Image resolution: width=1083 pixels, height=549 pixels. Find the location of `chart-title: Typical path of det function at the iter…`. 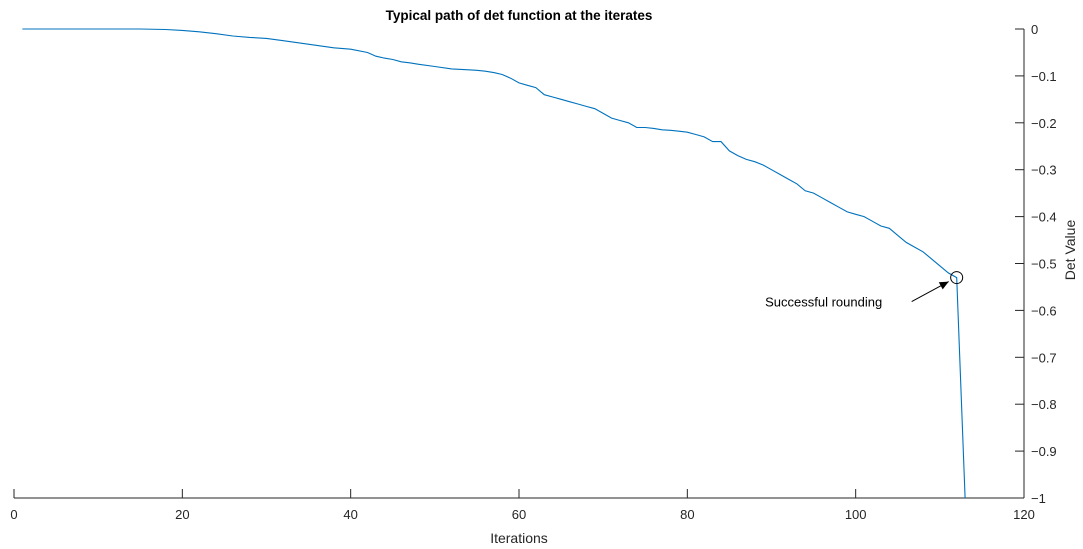

chart-title: Typical path of det function at the iter… is located at coordinates (519, 15).